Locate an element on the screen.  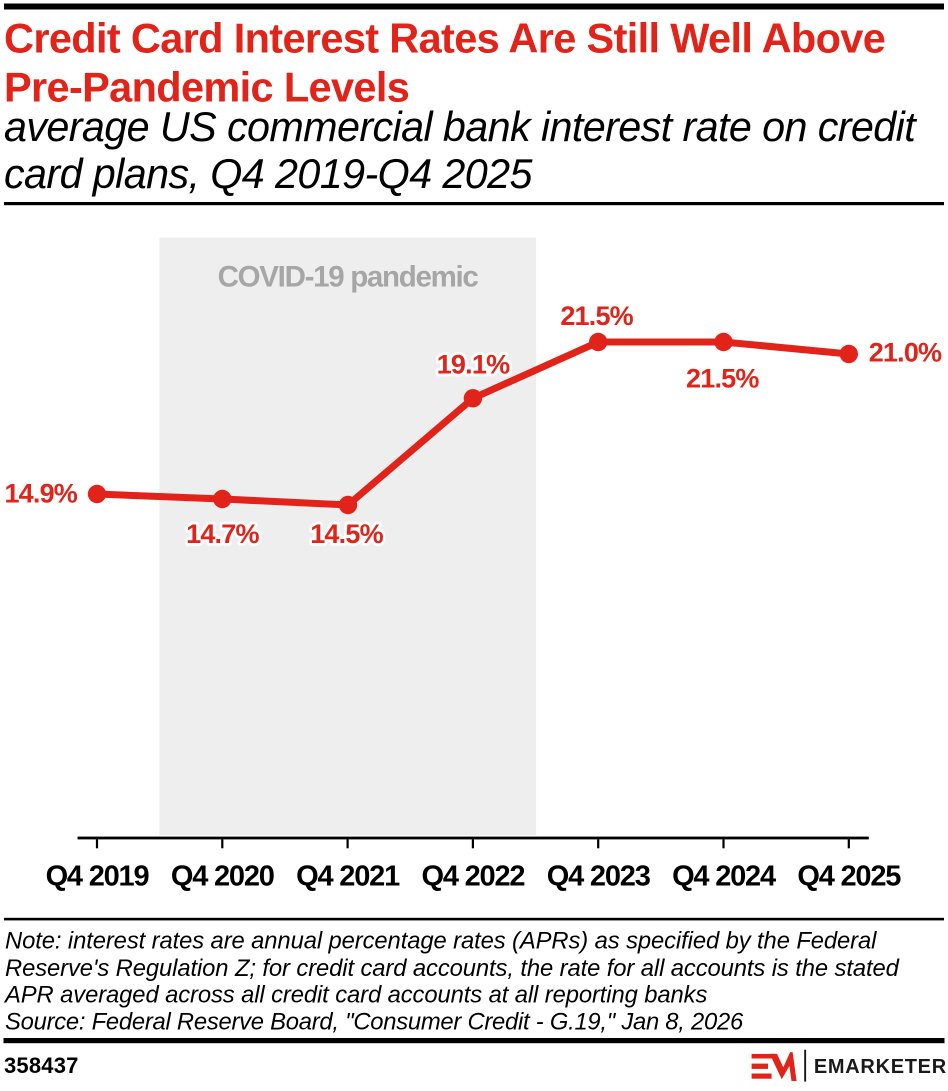
svg-text: COVID-19 pandemic is located at coordinates (348, 276).